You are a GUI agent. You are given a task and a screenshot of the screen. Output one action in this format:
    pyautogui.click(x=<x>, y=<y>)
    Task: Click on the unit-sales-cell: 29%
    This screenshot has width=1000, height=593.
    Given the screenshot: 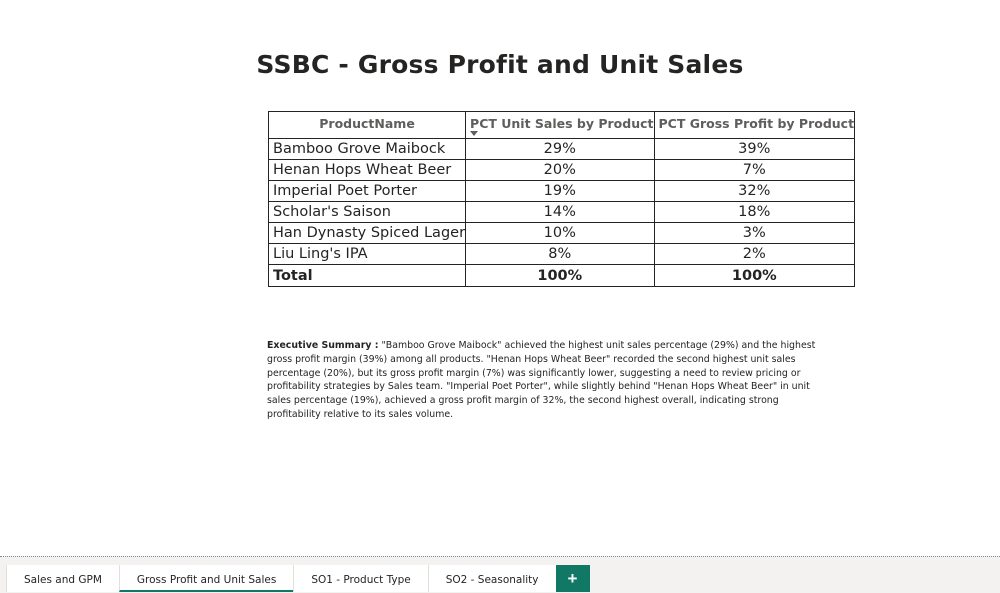 What is the action you would take?
    pyautogui.click(x=560, y=149)
    